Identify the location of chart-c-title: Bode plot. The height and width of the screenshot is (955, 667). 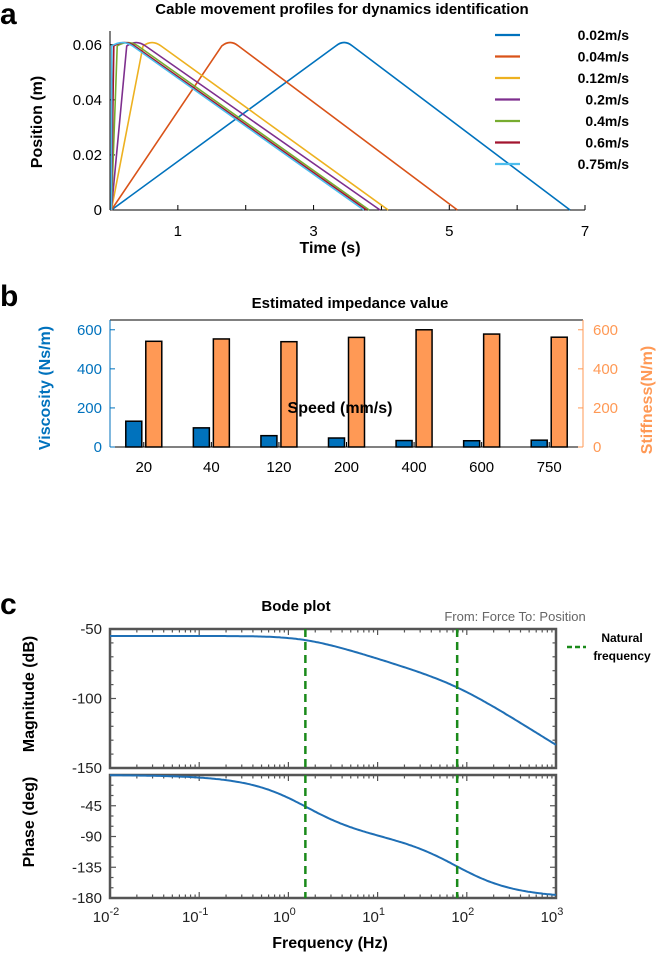
(295, 606).